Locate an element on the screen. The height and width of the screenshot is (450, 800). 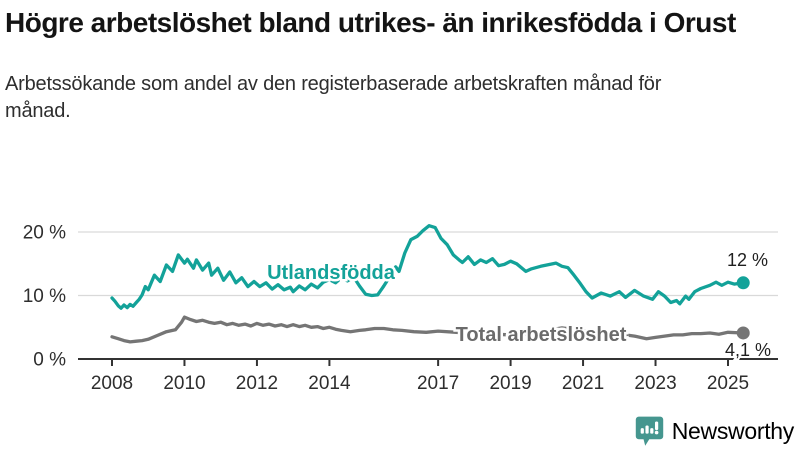
exclamation-bar is located at coordinates (656, 426).